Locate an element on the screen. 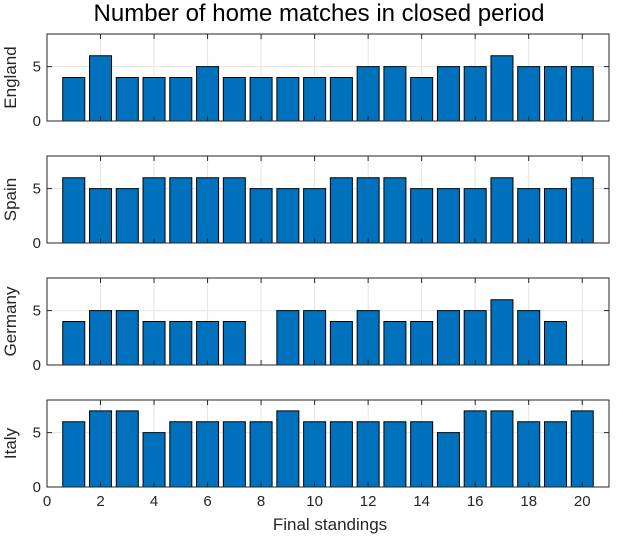 The width and height of the screenshot is (623, 538). x-tick-label: 0 is located at coordinates (47, 501).